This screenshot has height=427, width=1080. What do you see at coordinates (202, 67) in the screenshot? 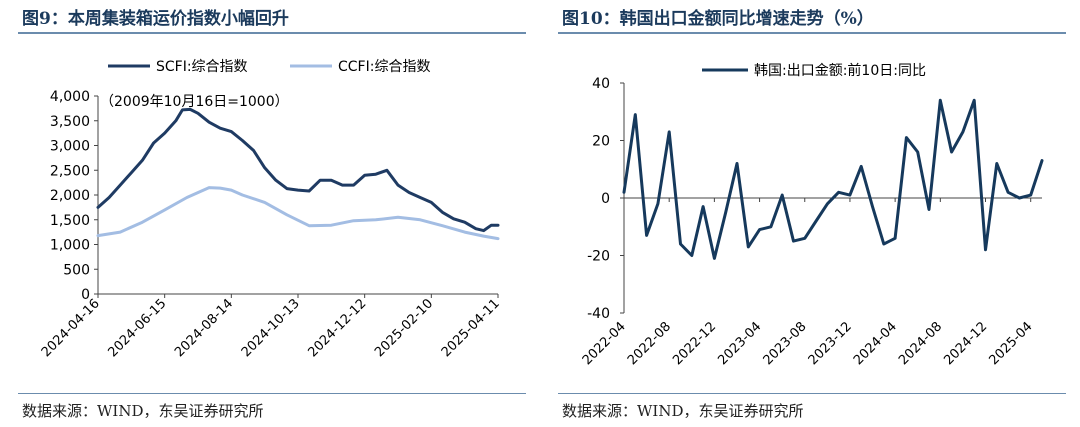
I see `legend-label: SCFI:综合指数` at bounding box center [202, 67].